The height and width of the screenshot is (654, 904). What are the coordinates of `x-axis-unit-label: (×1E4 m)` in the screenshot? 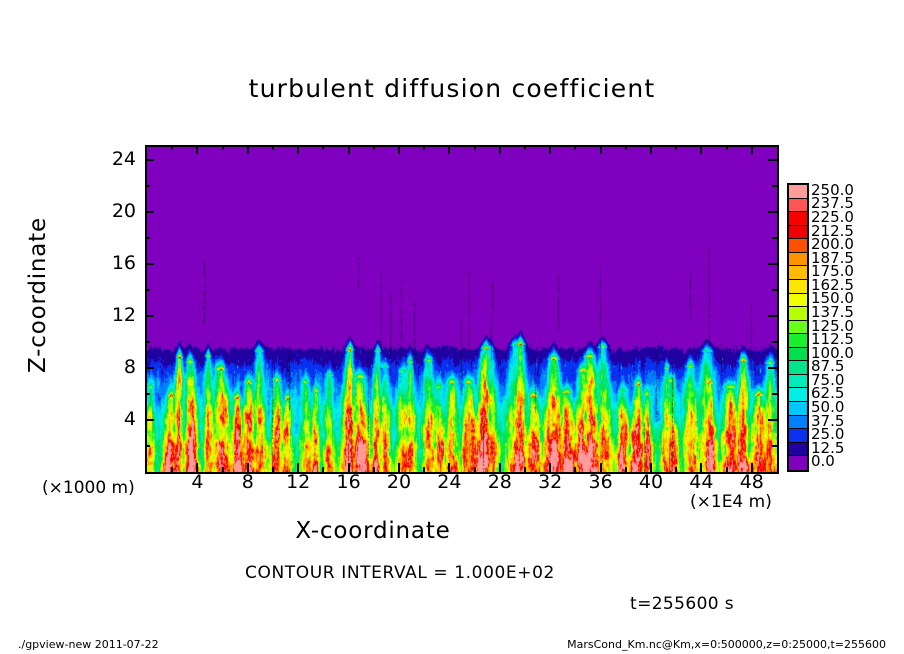 It's located at (731, 502).